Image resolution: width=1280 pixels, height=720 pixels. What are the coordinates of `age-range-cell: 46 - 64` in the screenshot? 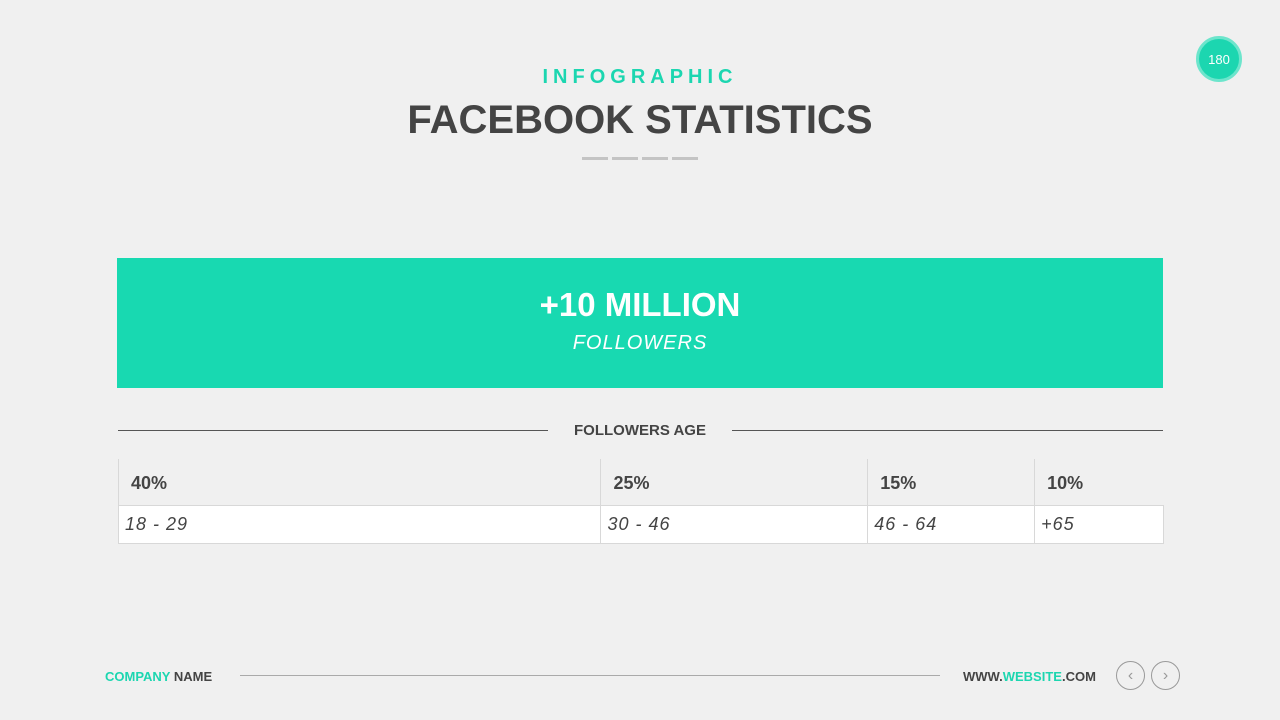 It's located at (951, 524).